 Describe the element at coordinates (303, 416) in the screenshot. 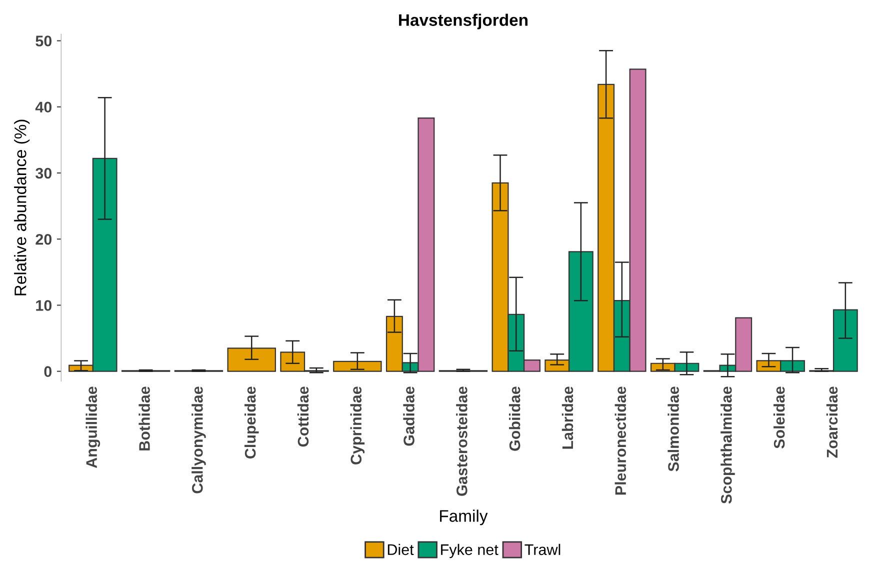

I see `x-tick-label: Cottidae` at that location.